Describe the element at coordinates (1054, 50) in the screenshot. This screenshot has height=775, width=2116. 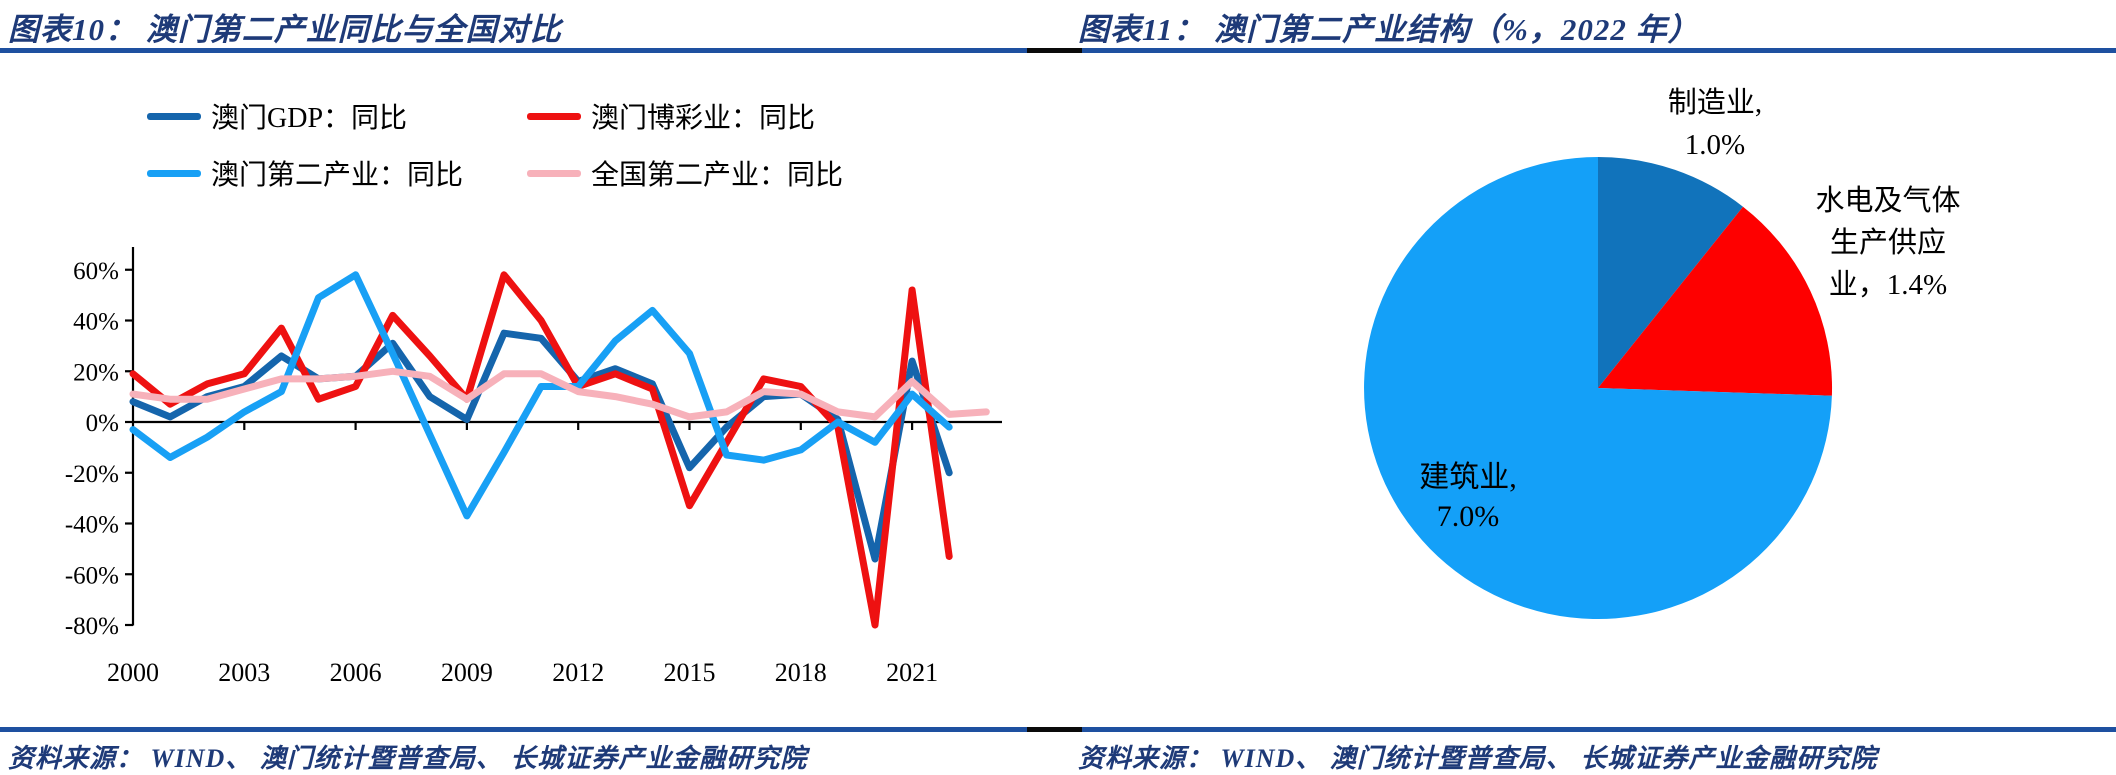
I see `title-rule-center-segment` at that location.